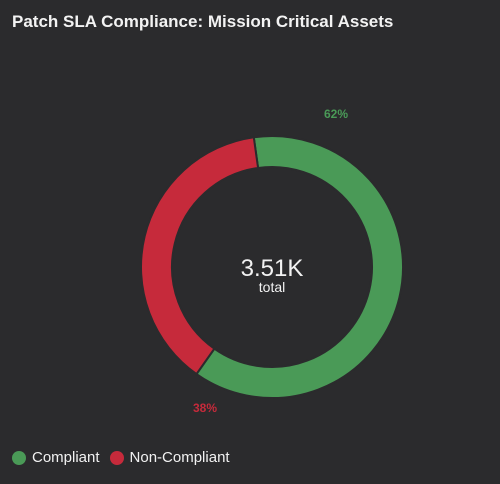 The width and height of the screenshot is (500, 484). What do you see at coordinates (272, 287) in the screenshot?
I see `center-total-label: total` at bounding box center [272, 287].